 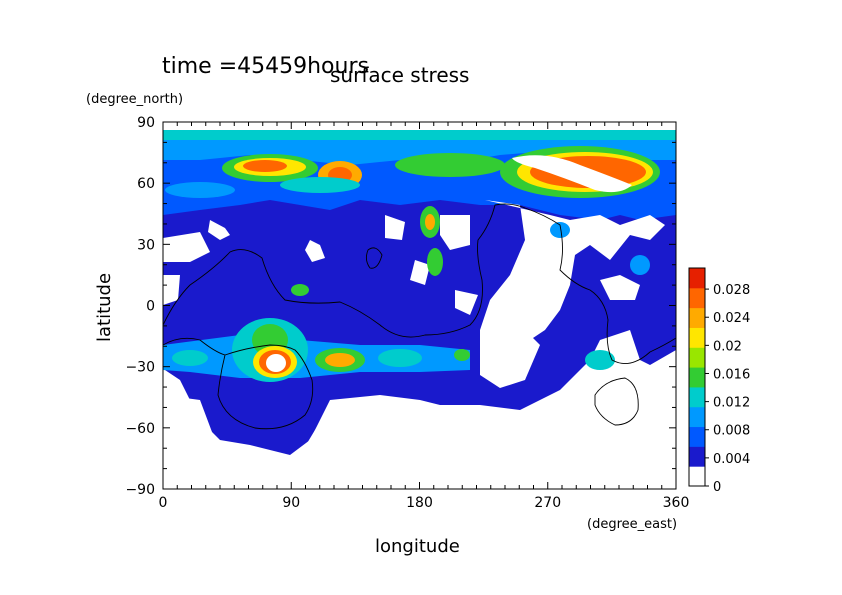 I want to click on time-label: time =45459hours, so click(x=265, y=66).